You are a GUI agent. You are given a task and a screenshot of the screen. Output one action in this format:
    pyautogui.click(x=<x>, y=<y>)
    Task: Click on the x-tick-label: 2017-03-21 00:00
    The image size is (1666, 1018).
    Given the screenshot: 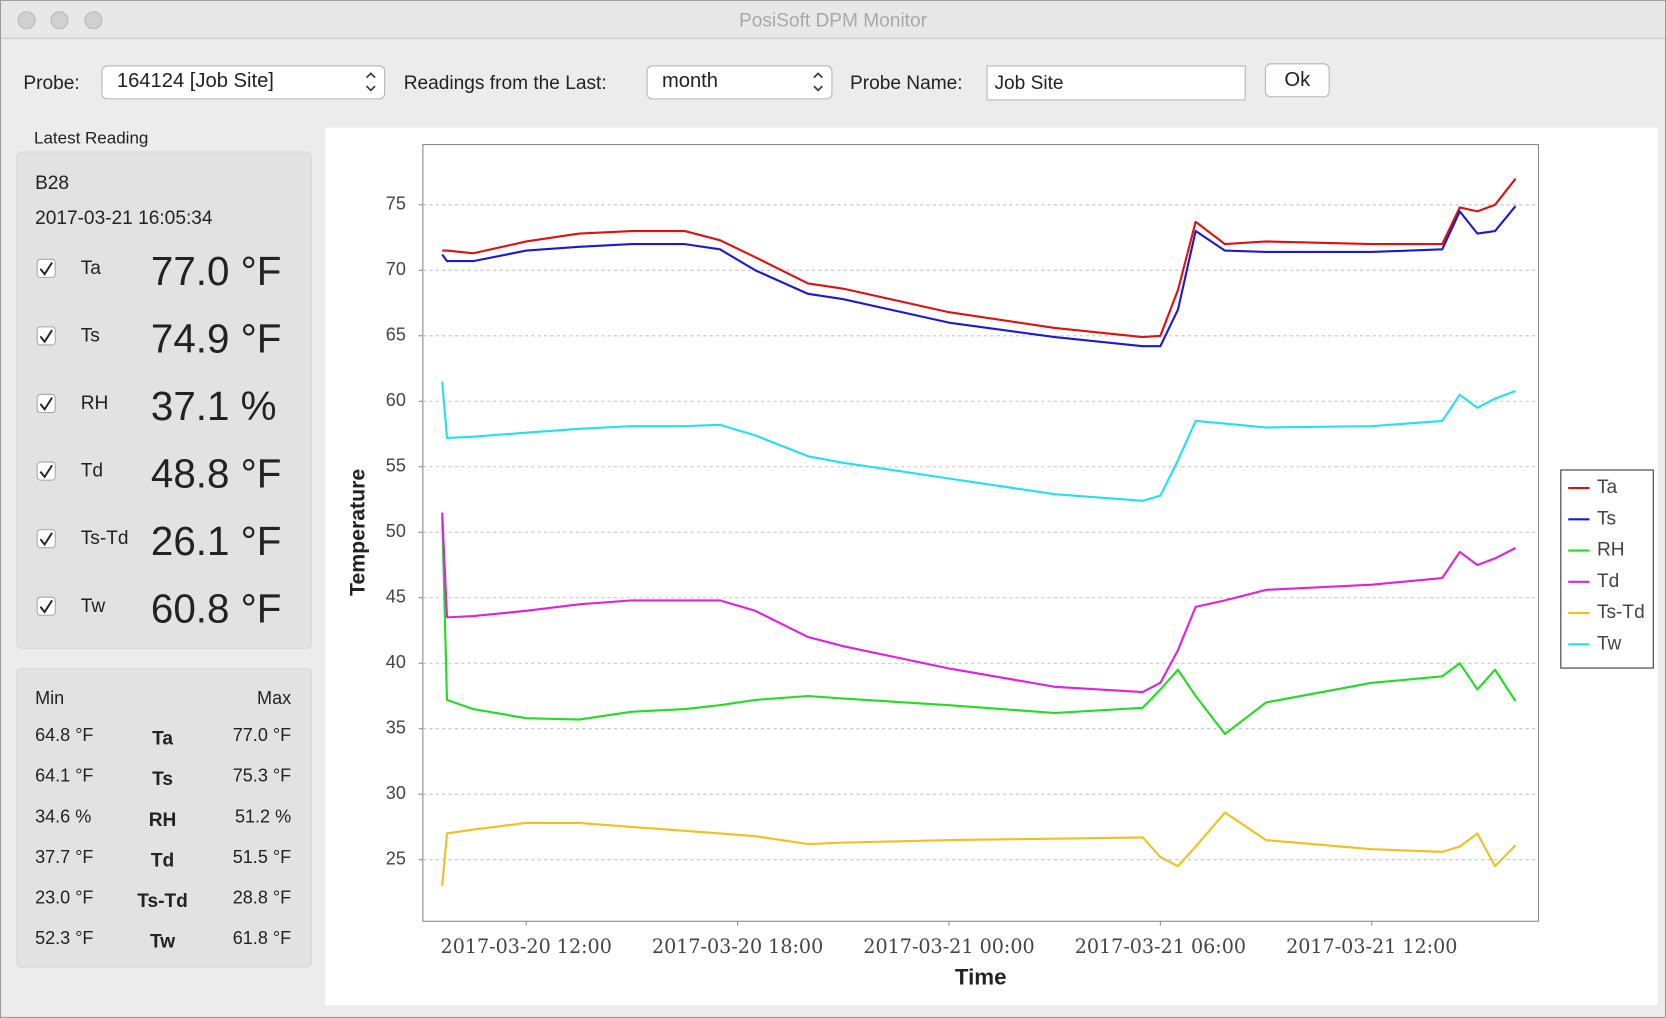 What is the action you would take?
    pyautogui.click(x=948, y=946)
    